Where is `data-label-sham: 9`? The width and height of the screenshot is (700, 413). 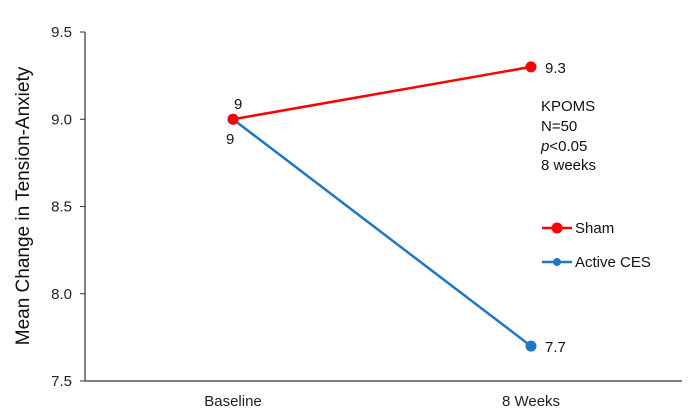
data-label-sham: 9 is located at coordinates (238, 104).